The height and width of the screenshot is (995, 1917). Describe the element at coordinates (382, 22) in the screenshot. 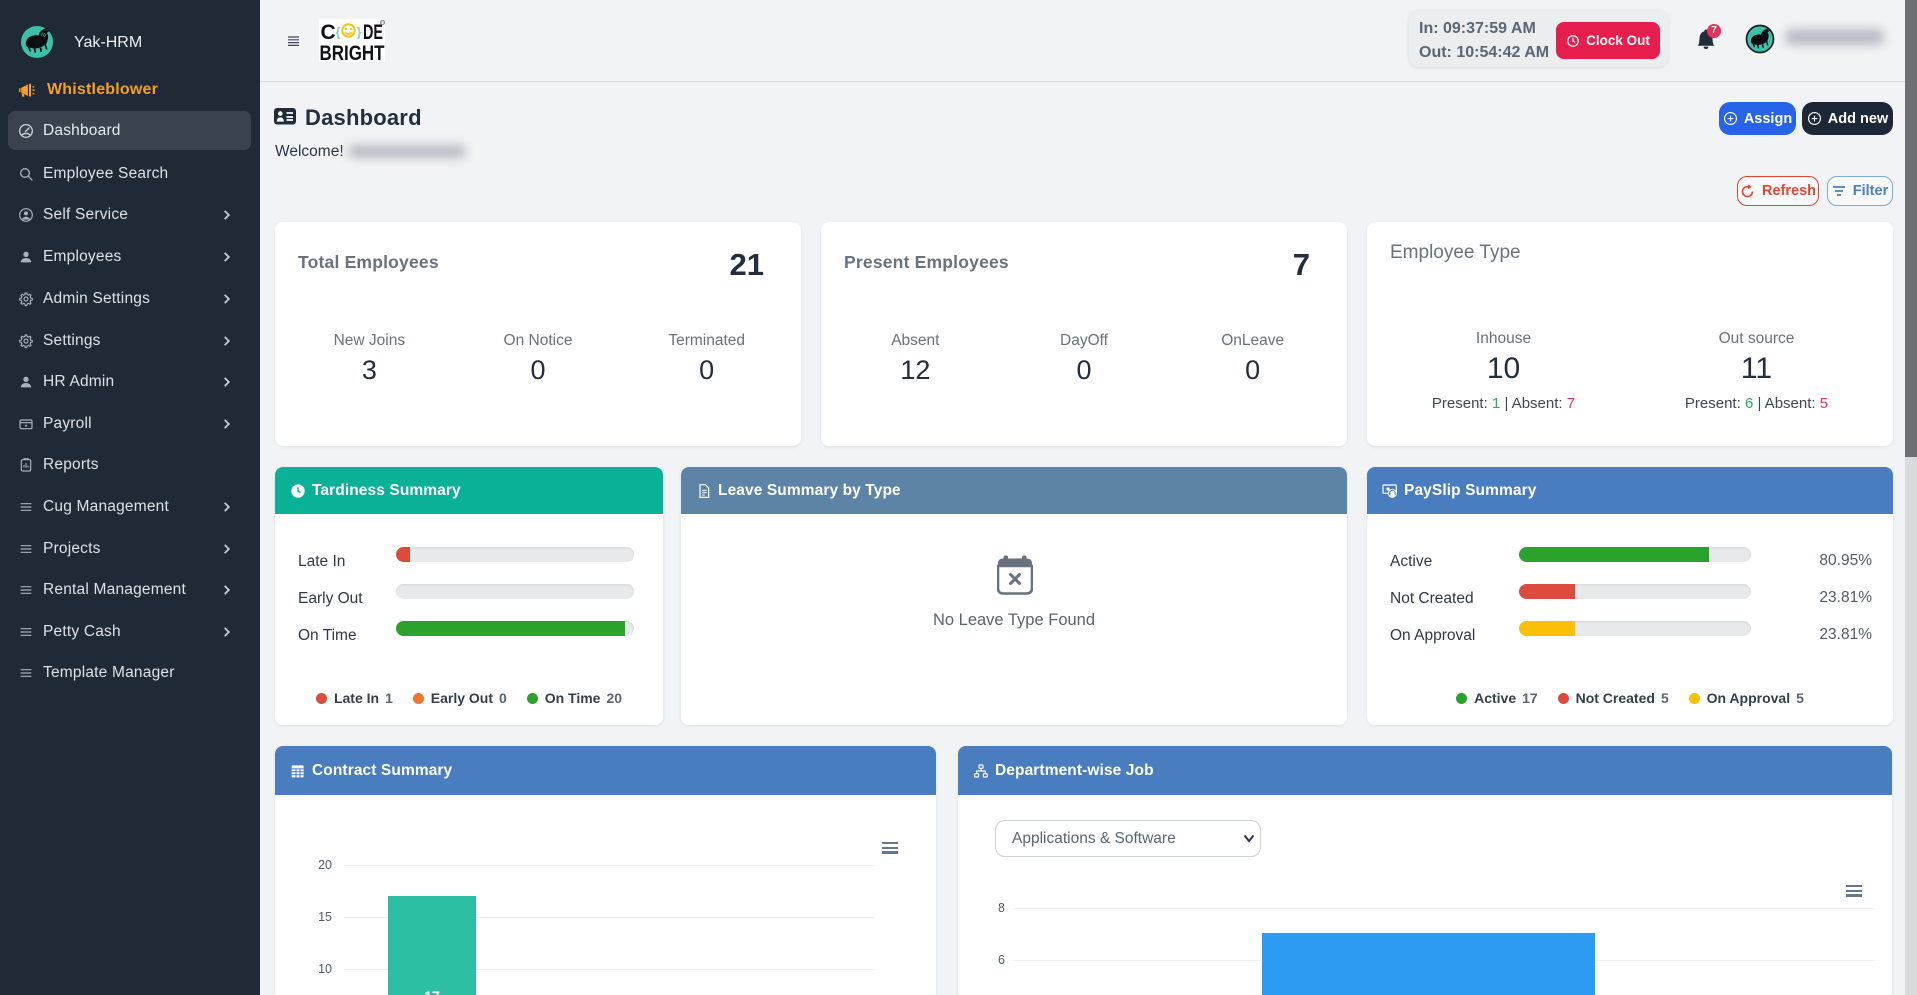

I see `svg-text: R` at that location.